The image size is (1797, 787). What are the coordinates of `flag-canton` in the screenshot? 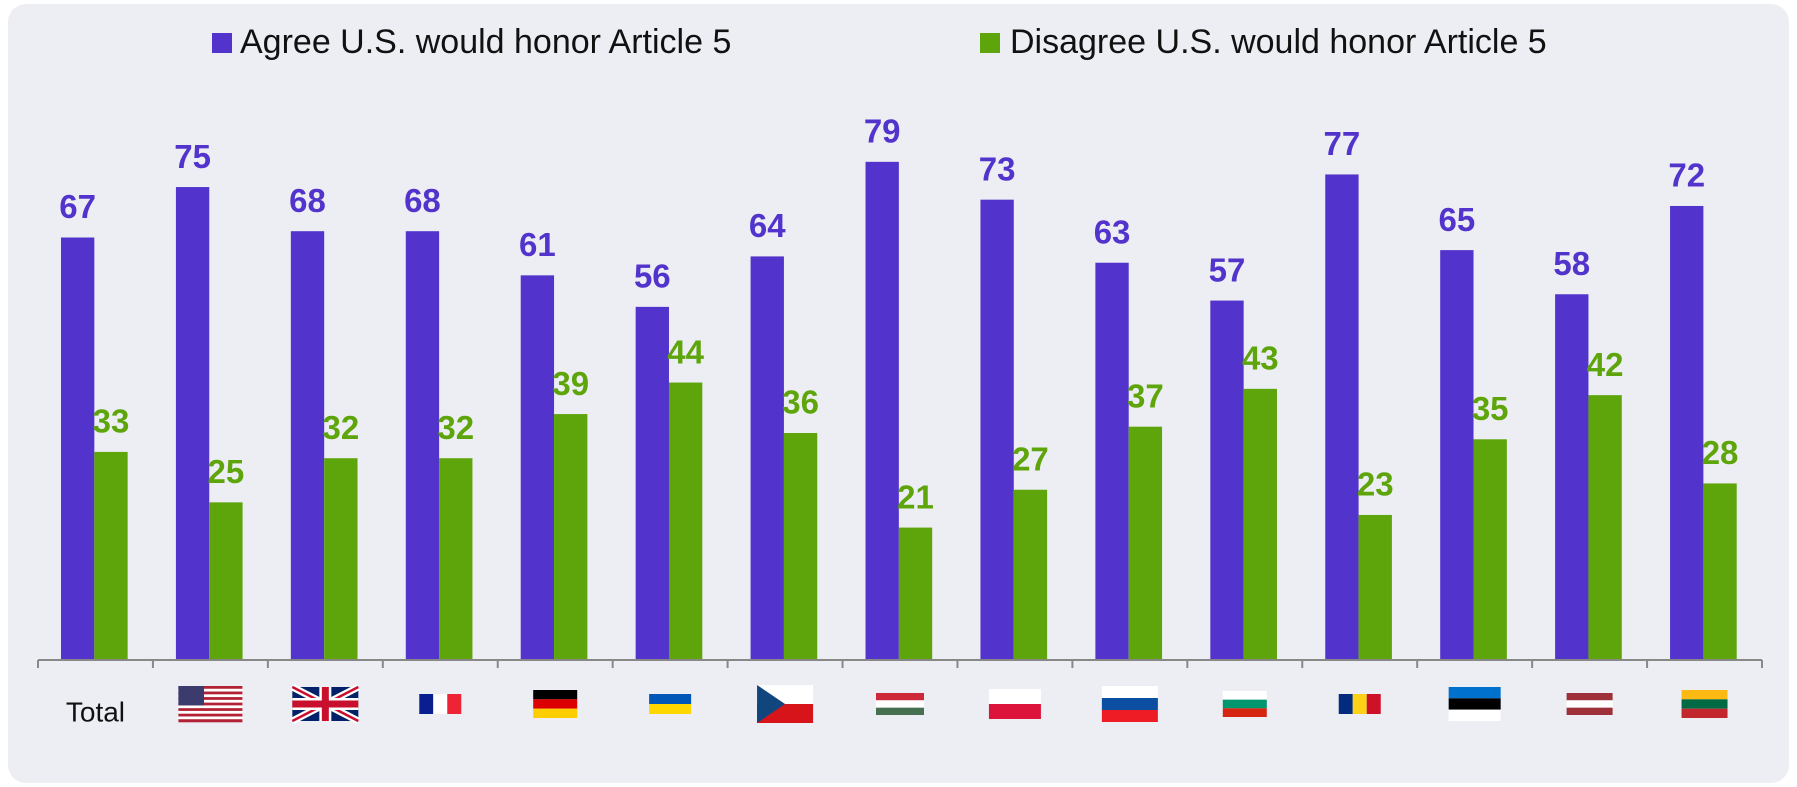 It's located at (191, 696).